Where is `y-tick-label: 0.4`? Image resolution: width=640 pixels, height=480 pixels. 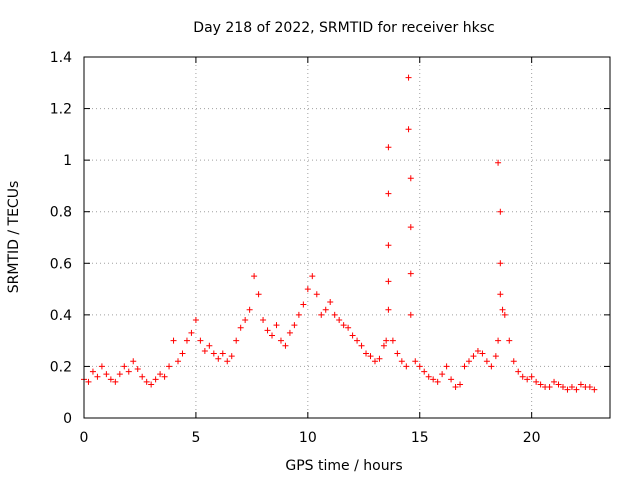 y-tick-label: 0.4 is located at coordinates (61, 316).